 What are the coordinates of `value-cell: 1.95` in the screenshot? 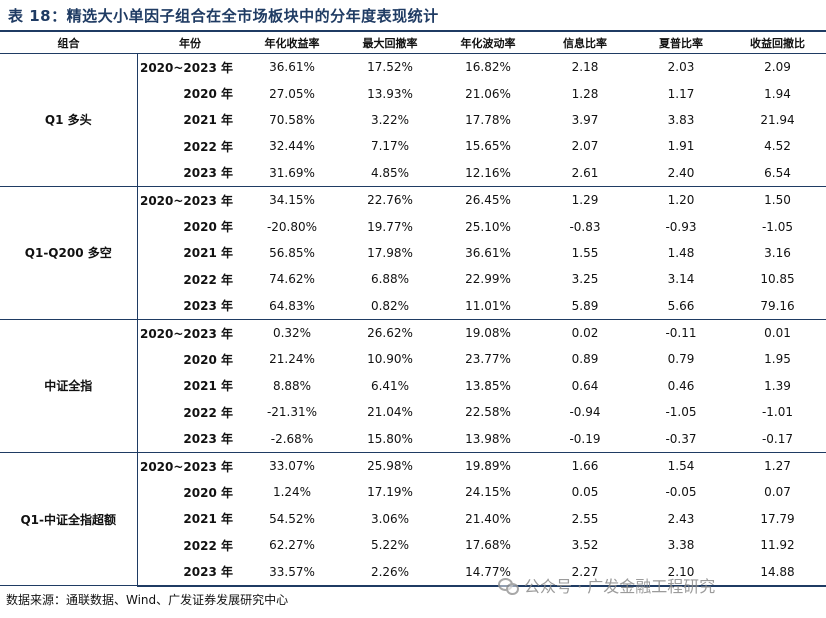 It's located at (777, 359).